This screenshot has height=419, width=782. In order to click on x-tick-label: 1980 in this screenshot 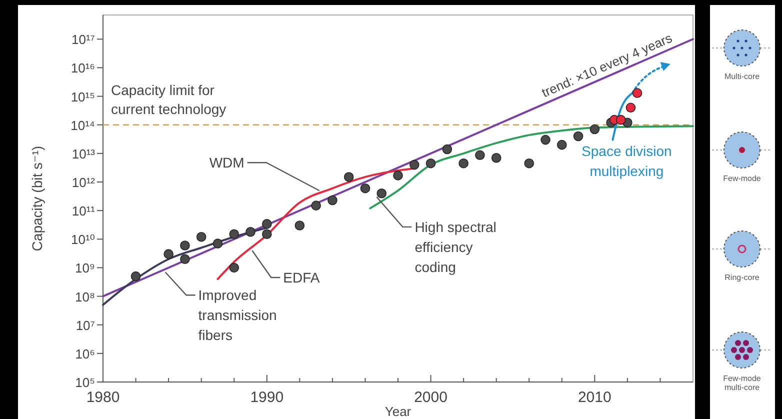, I will do `click(103, 397)`.